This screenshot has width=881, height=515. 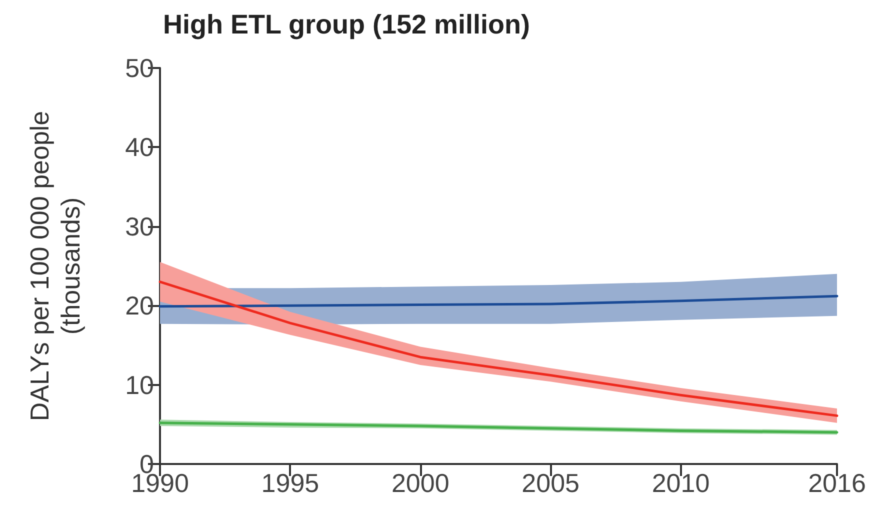 I want to click on x-tick-label: 2016, so click(x=837, y=483).